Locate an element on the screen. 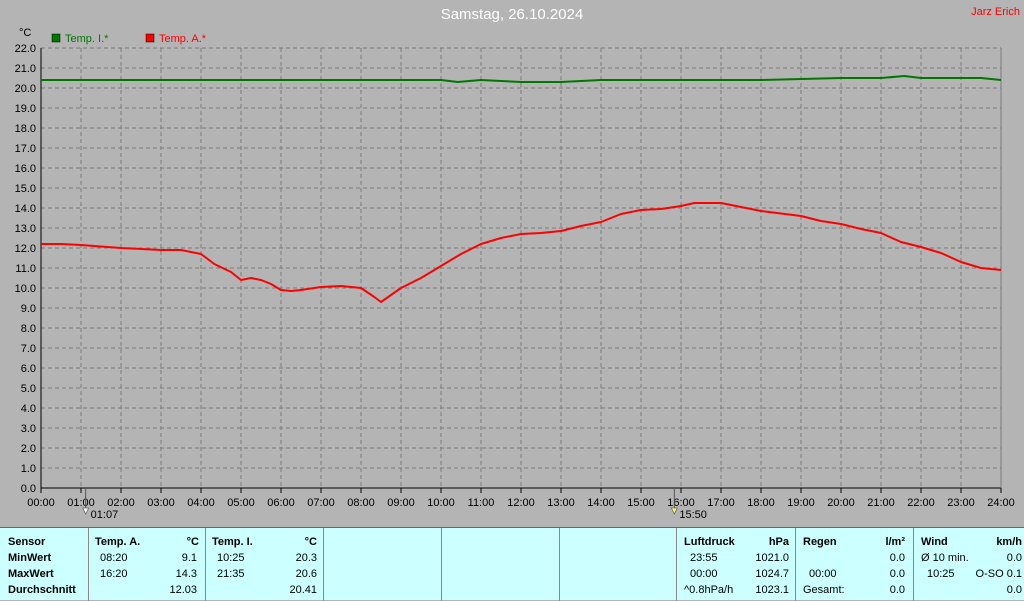 This screenshot has height=601, width=1024. y-tick-label: 14.0 is located at coordinates (25, 209).